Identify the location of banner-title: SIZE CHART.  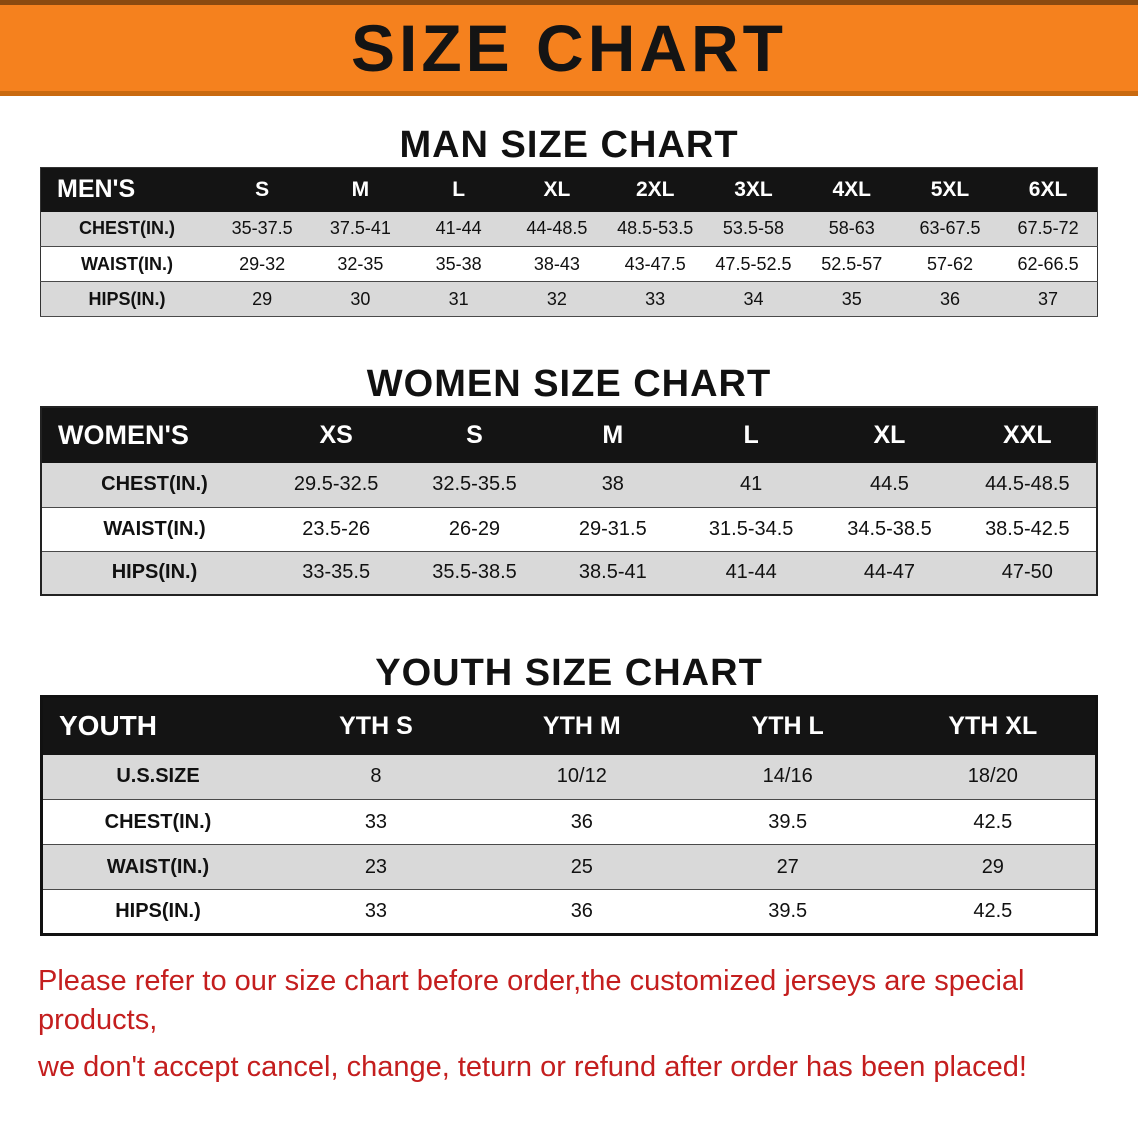
(569, 48).